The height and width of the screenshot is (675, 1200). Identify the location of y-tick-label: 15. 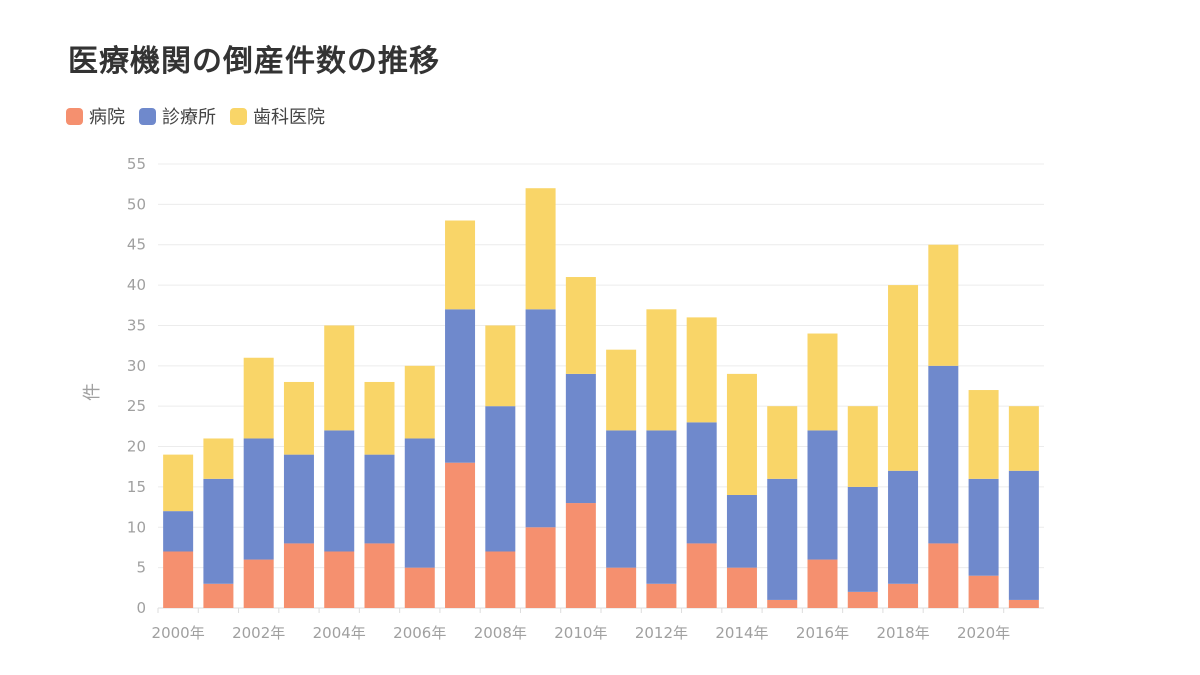
(136, 487).